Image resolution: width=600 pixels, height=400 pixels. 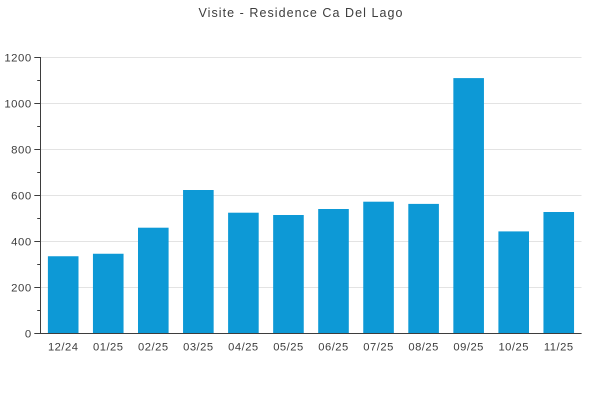 What do you see at coordinates (468, 347) in the screenshot?
I see `svg-text: 09/25` at bounding box center [468, 347].